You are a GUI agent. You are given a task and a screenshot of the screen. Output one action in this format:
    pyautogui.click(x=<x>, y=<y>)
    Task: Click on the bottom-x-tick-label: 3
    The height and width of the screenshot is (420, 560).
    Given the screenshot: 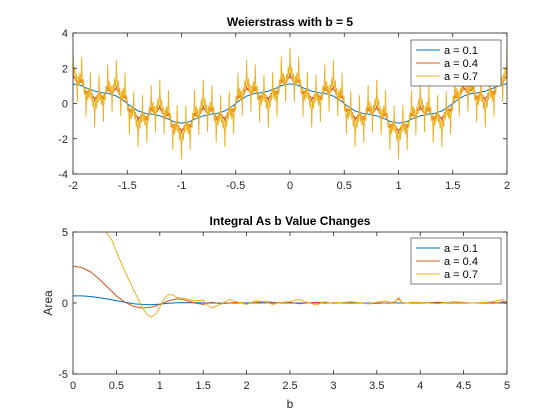 What is the action you would take?
    pyautogui.click(x=333, y=386)
    